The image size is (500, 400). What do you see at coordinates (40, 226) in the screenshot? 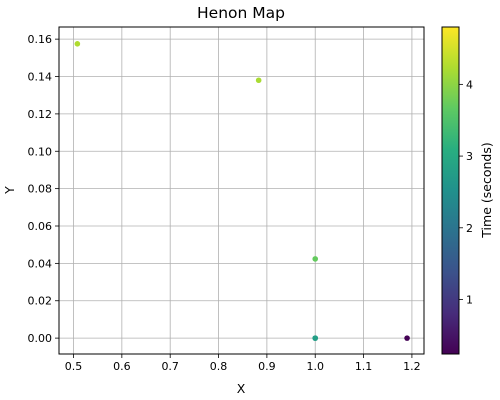
I see `y-tick-label: 0.06` at bounding box center [40, 226].